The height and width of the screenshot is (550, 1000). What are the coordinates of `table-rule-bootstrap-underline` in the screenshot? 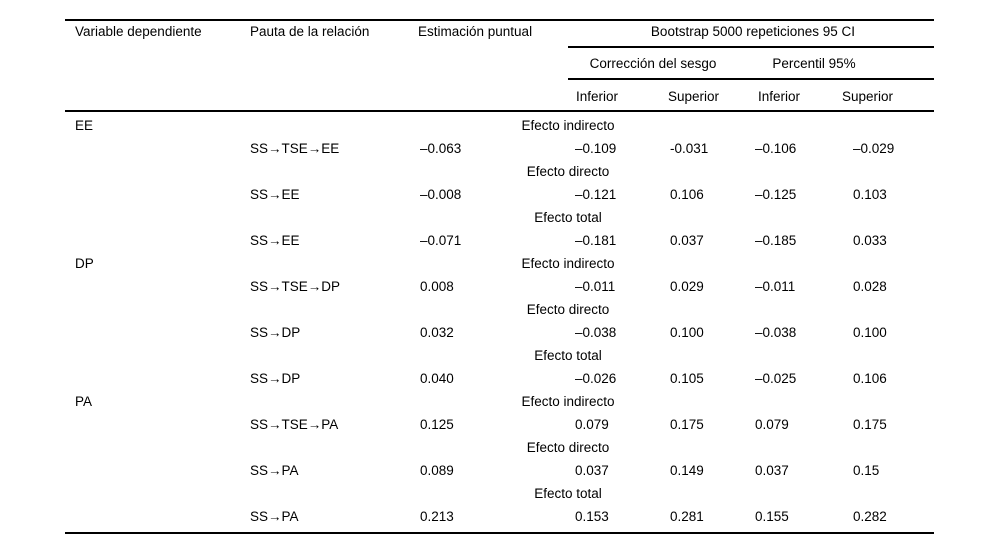 It's located at (751, 47).